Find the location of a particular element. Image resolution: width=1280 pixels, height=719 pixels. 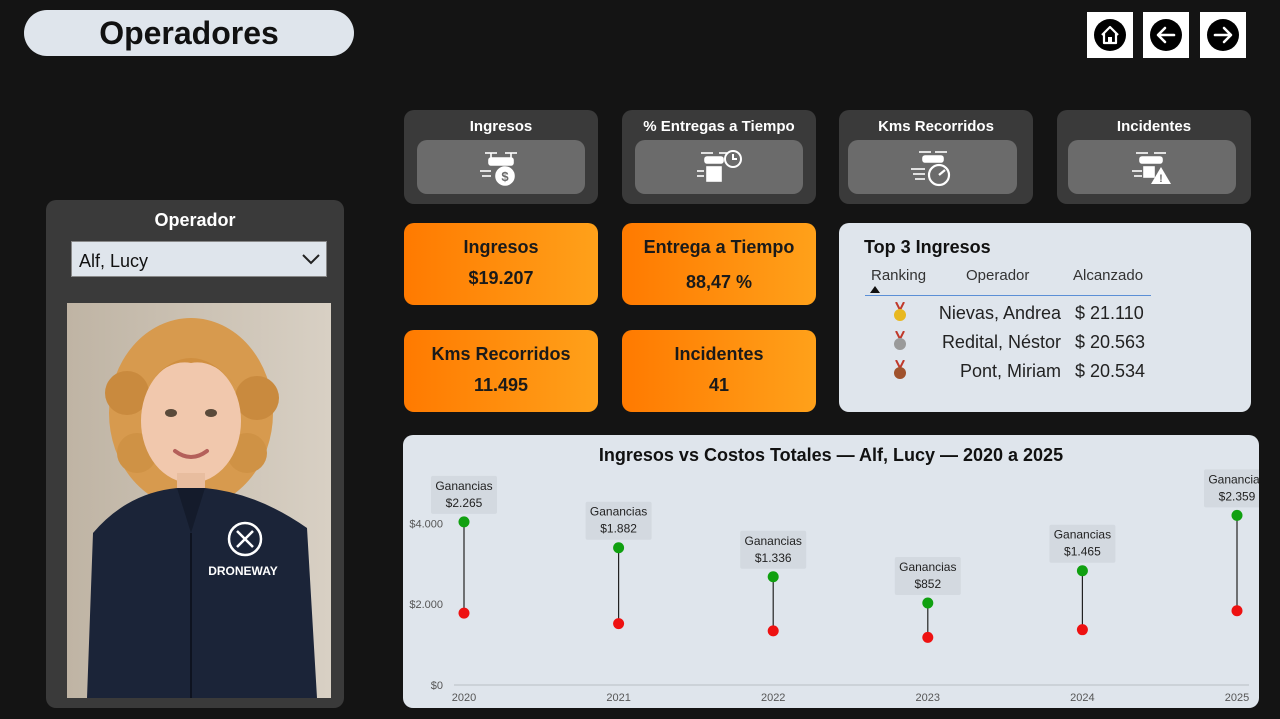

category-card-ingresos: Ingresos $ is located at coordinates (501, 157).